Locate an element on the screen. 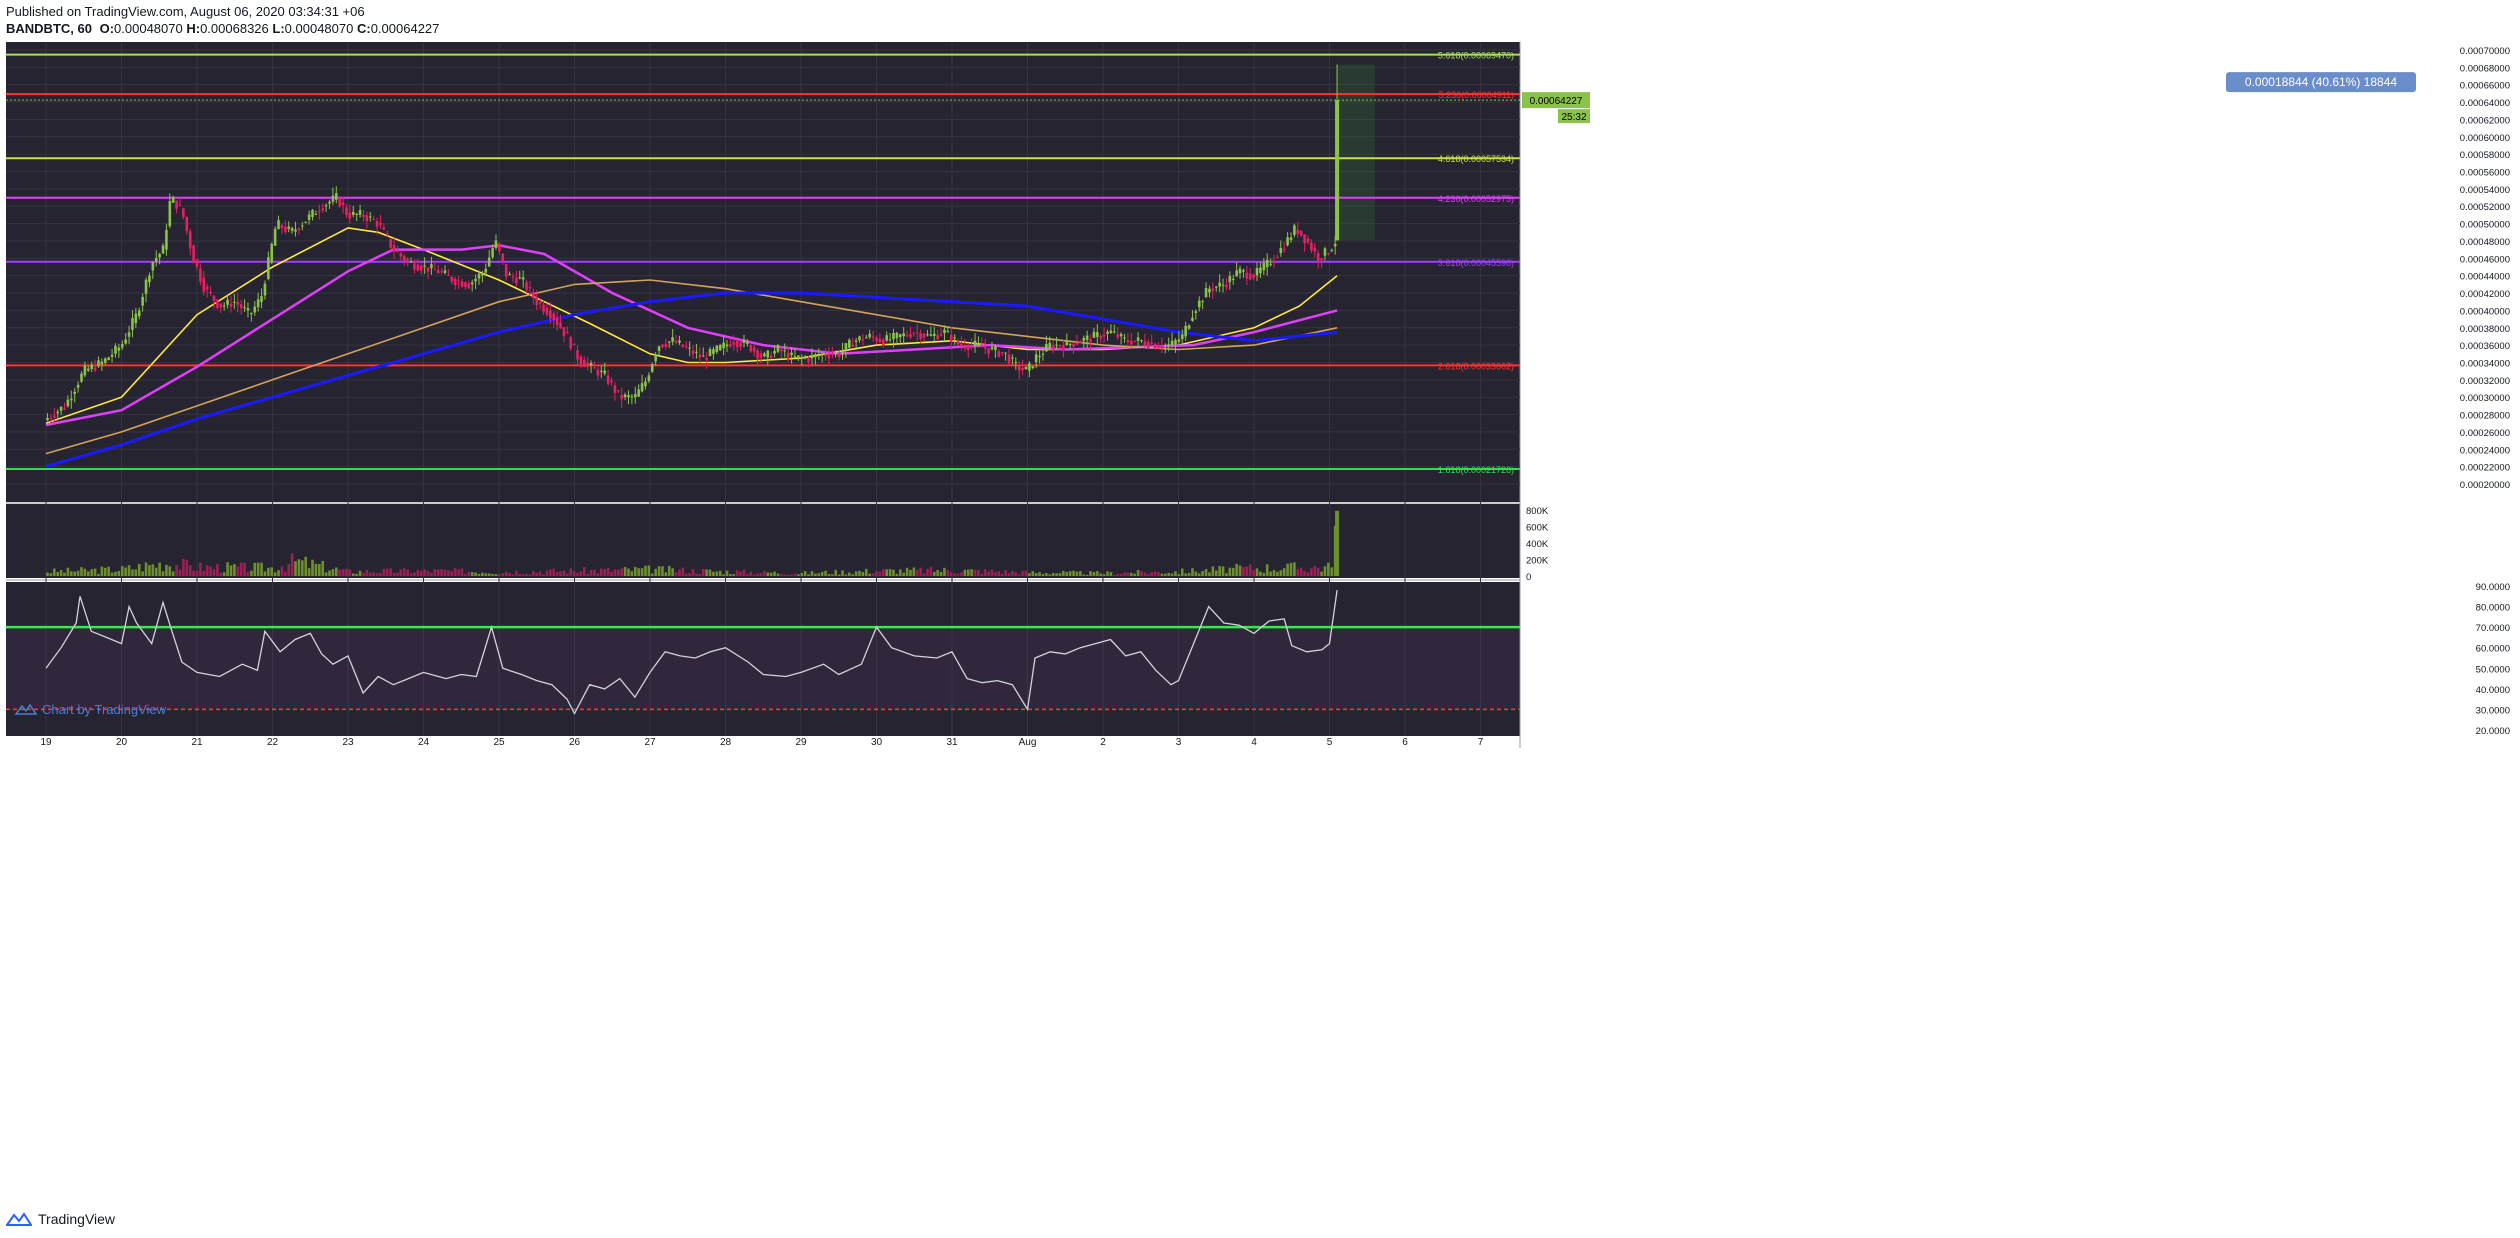 The height and width of the screenshot is (1238, 2520). x-tick-label: 21 is located at coordinates (197, 742).